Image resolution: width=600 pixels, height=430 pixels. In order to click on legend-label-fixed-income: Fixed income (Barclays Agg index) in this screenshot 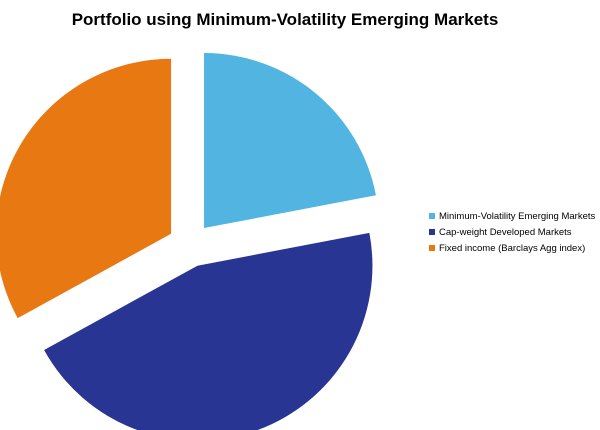, I will do `click(512, 248)`.